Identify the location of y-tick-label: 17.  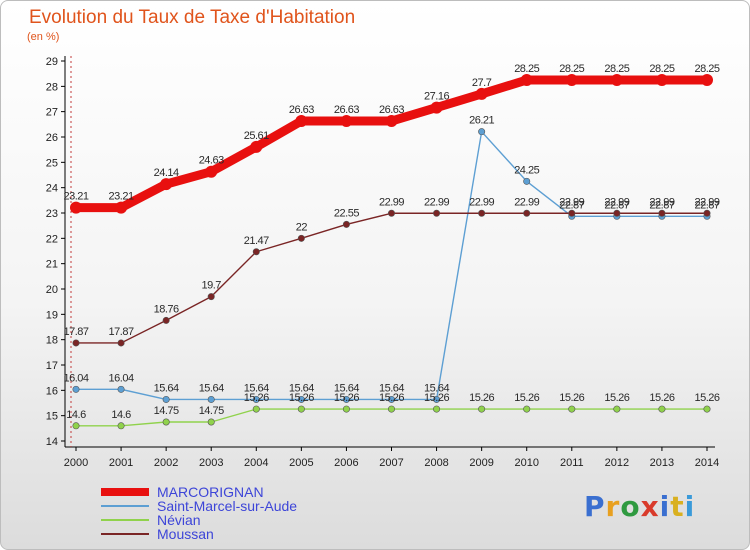
(52, 366).